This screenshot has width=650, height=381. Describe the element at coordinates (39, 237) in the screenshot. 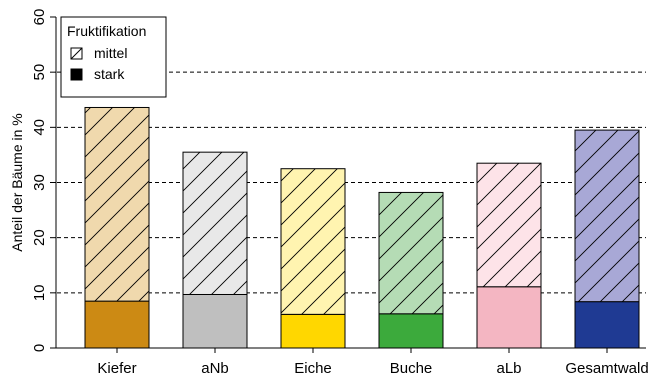

I see `y-tick-label: 20` at that location.